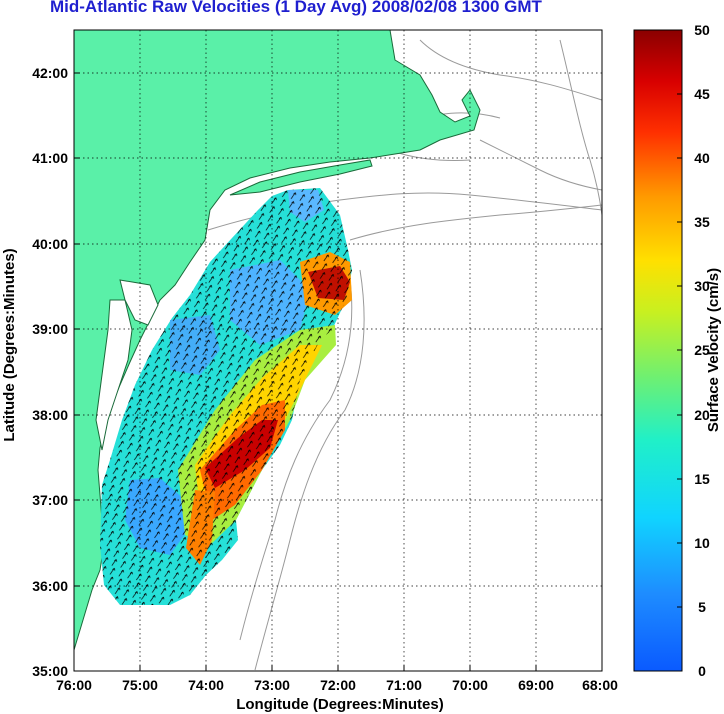  I want to click on lon-tick-label: 76:00, so click(74, 685).